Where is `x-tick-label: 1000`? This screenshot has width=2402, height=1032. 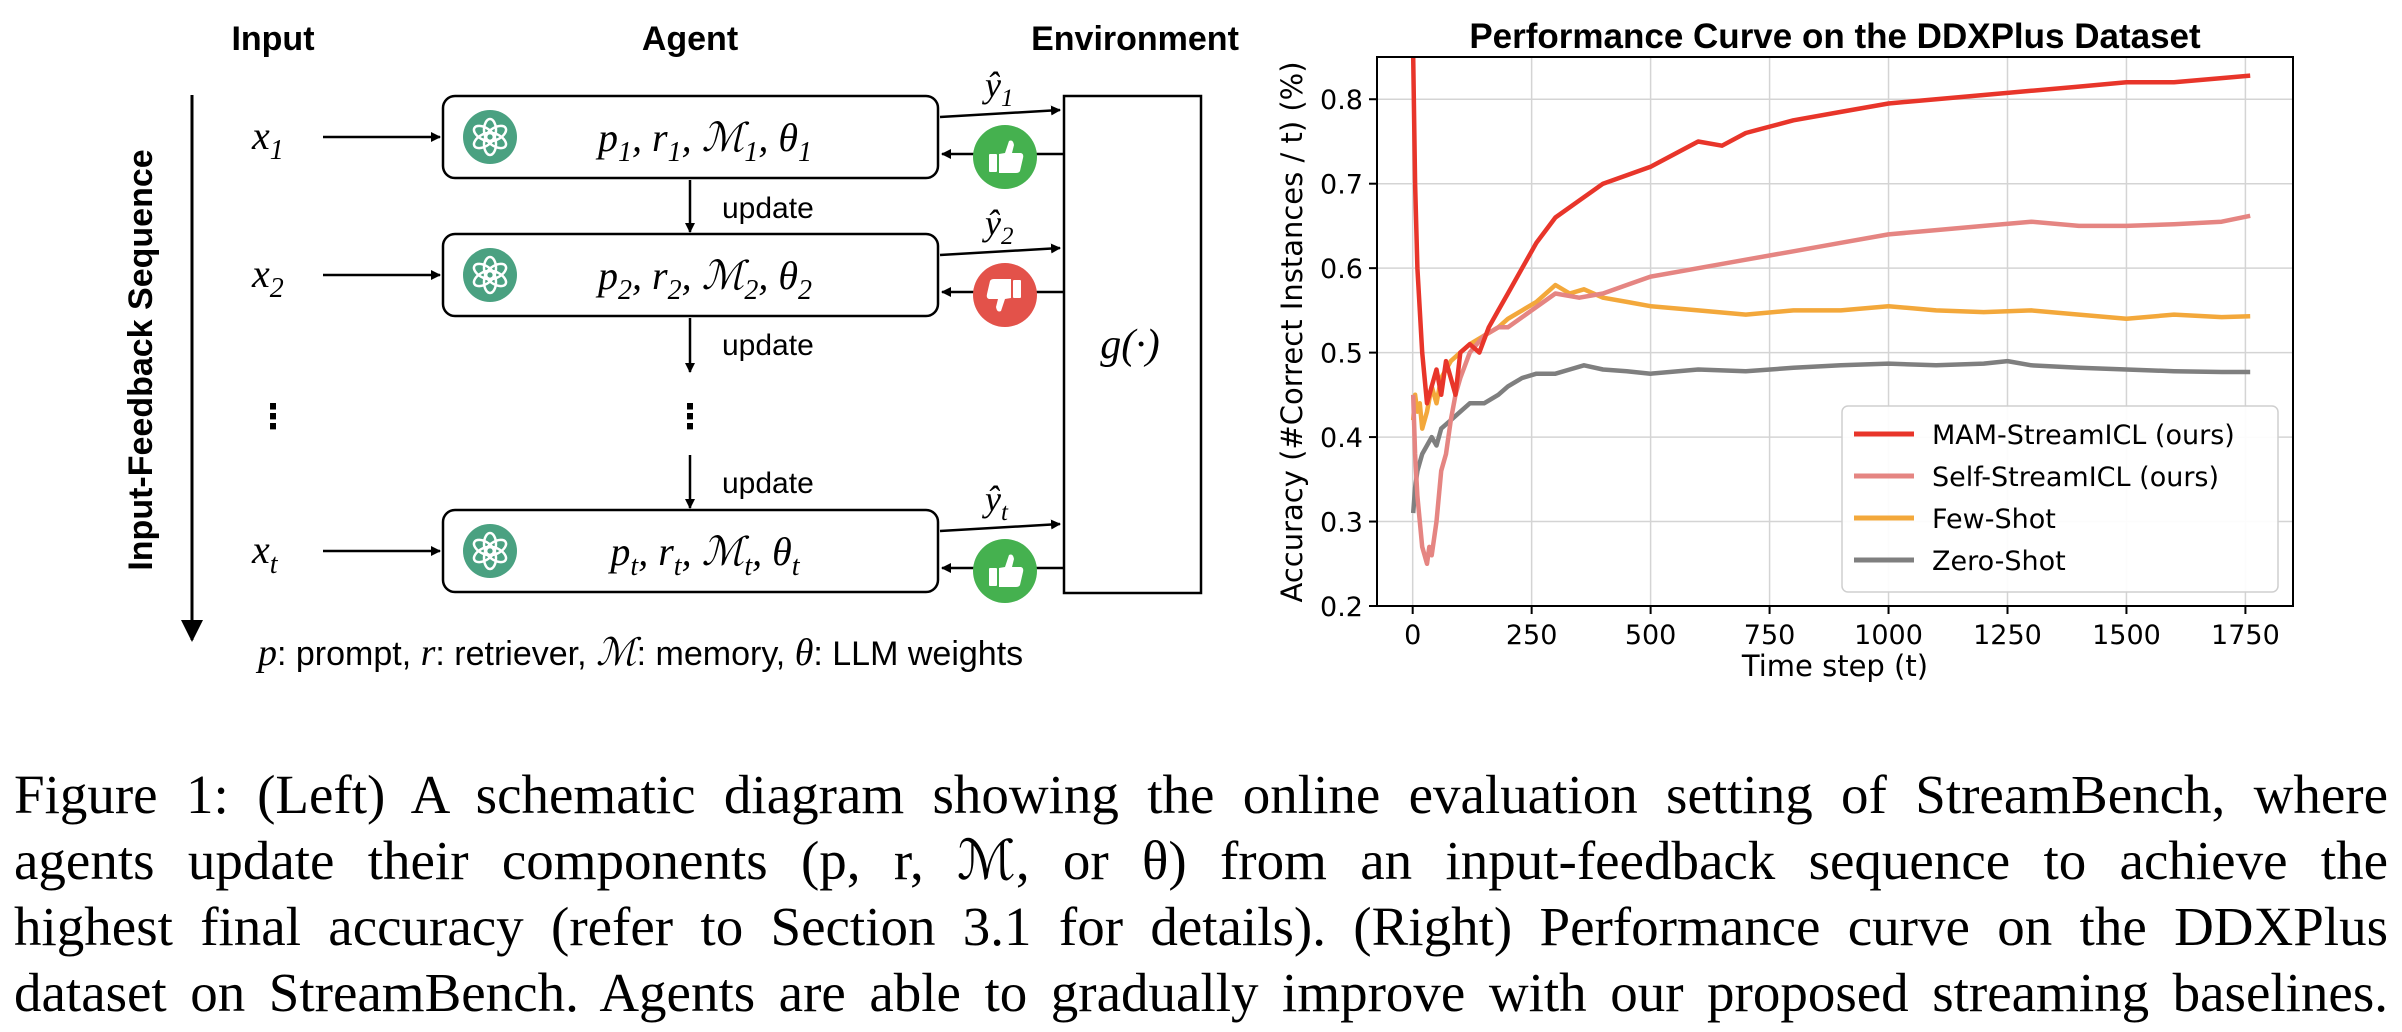
x-tick-label: 1000 is located at coordinates (1888, 635).